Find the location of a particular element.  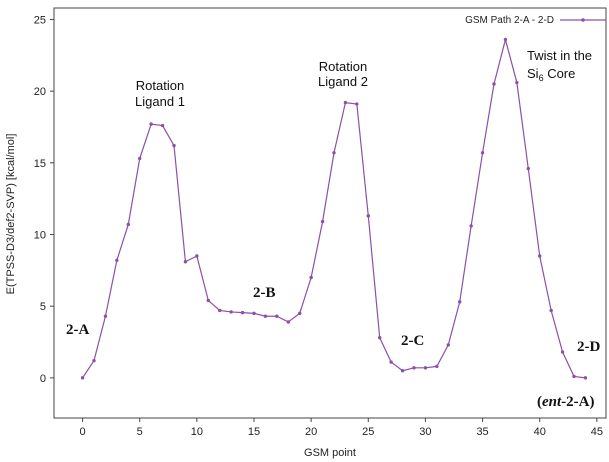

y-tick-label: 0 is located at coordinates (43, 379).